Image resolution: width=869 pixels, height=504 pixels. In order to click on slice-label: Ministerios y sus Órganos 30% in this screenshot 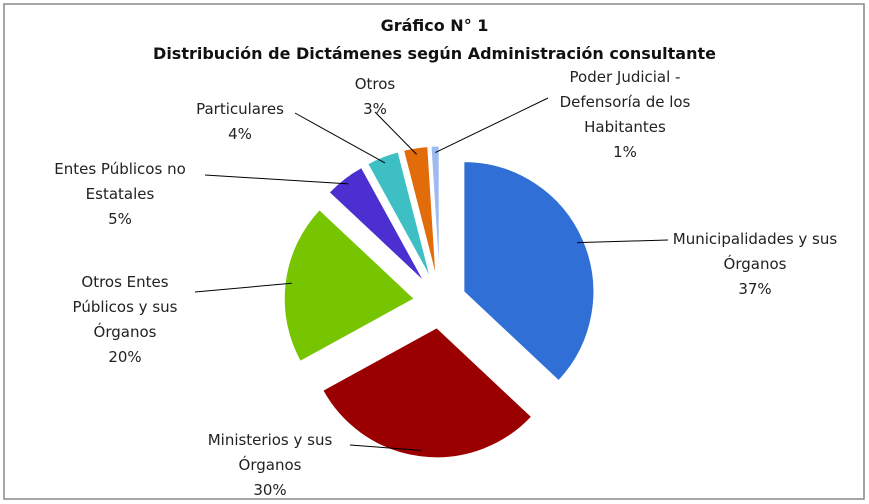, I will do `click(270, 465)`.